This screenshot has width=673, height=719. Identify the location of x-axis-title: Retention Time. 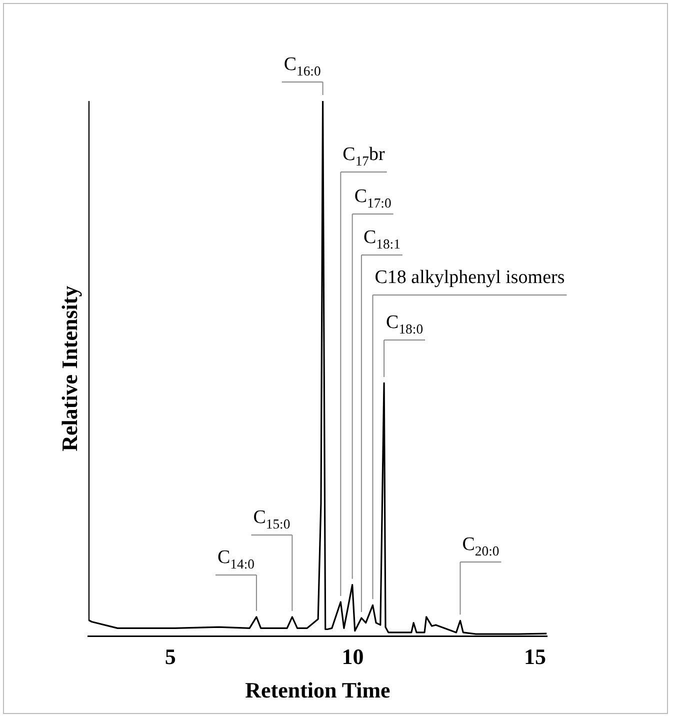
(318, 689).